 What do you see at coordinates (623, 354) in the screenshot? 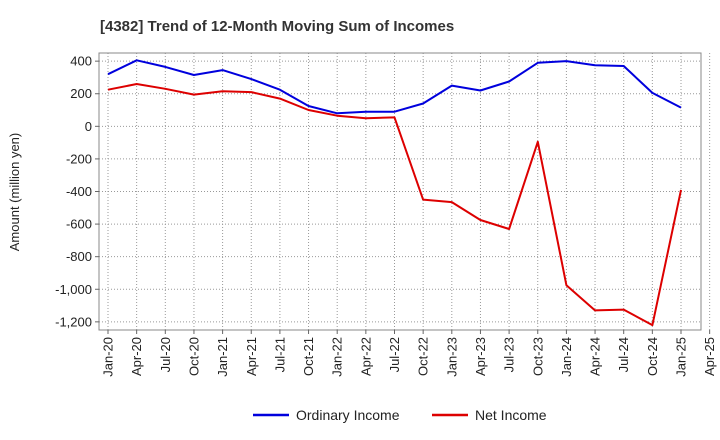
I see `x-tick-label: Jul-24` at bounding box center [623, 354].